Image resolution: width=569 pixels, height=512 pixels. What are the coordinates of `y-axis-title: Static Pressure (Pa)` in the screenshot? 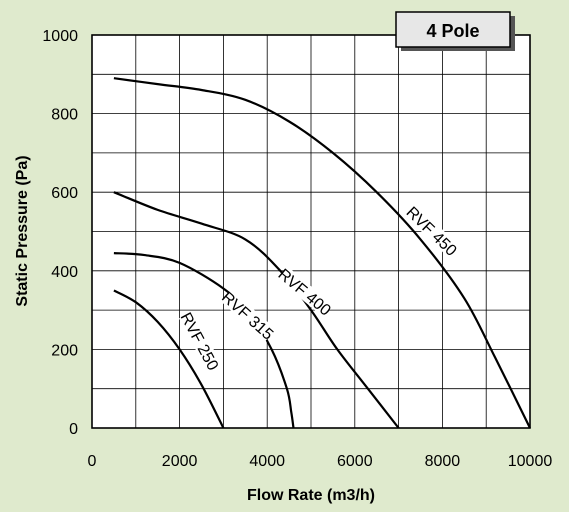 It's located at (22, 230).